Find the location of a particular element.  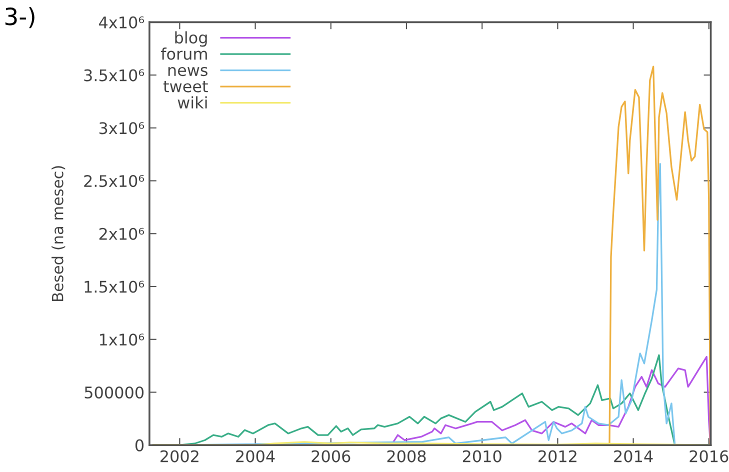

x-tick-label: 2010 is located at coordinates (482, 456).